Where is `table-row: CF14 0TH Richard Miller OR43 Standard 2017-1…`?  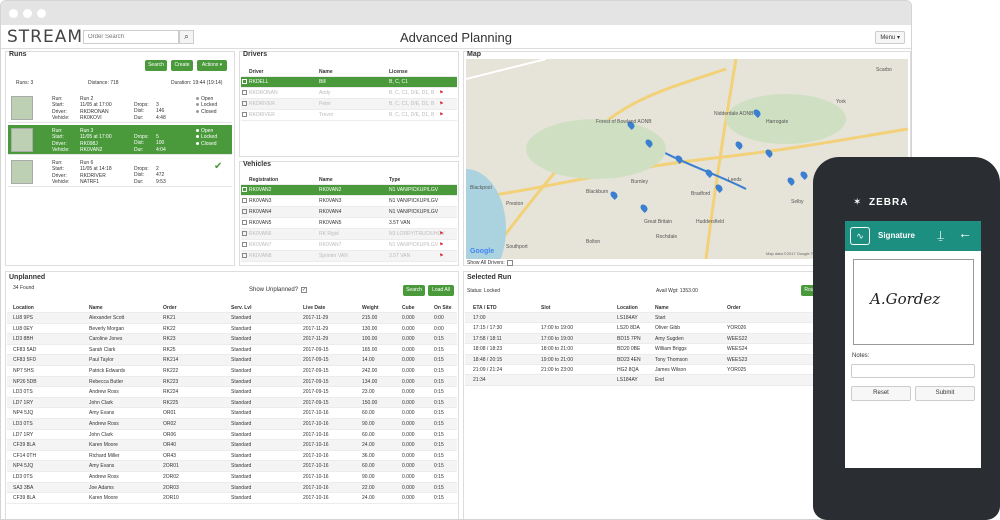
table-row: CF14 0TH Richard Miller OR43 Standard 2017-1… is located at coordinates (232, 456).